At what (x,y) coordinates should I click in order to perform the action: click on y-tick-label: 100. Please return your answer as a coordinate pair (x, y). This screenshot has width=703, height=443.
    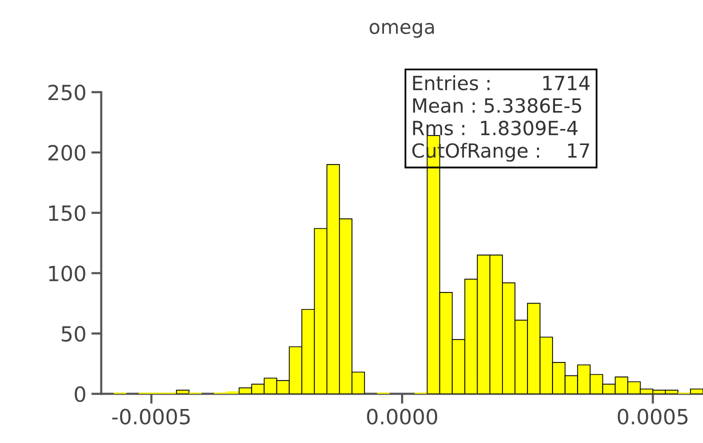
    Looking at the image, I should click on (67, 274).